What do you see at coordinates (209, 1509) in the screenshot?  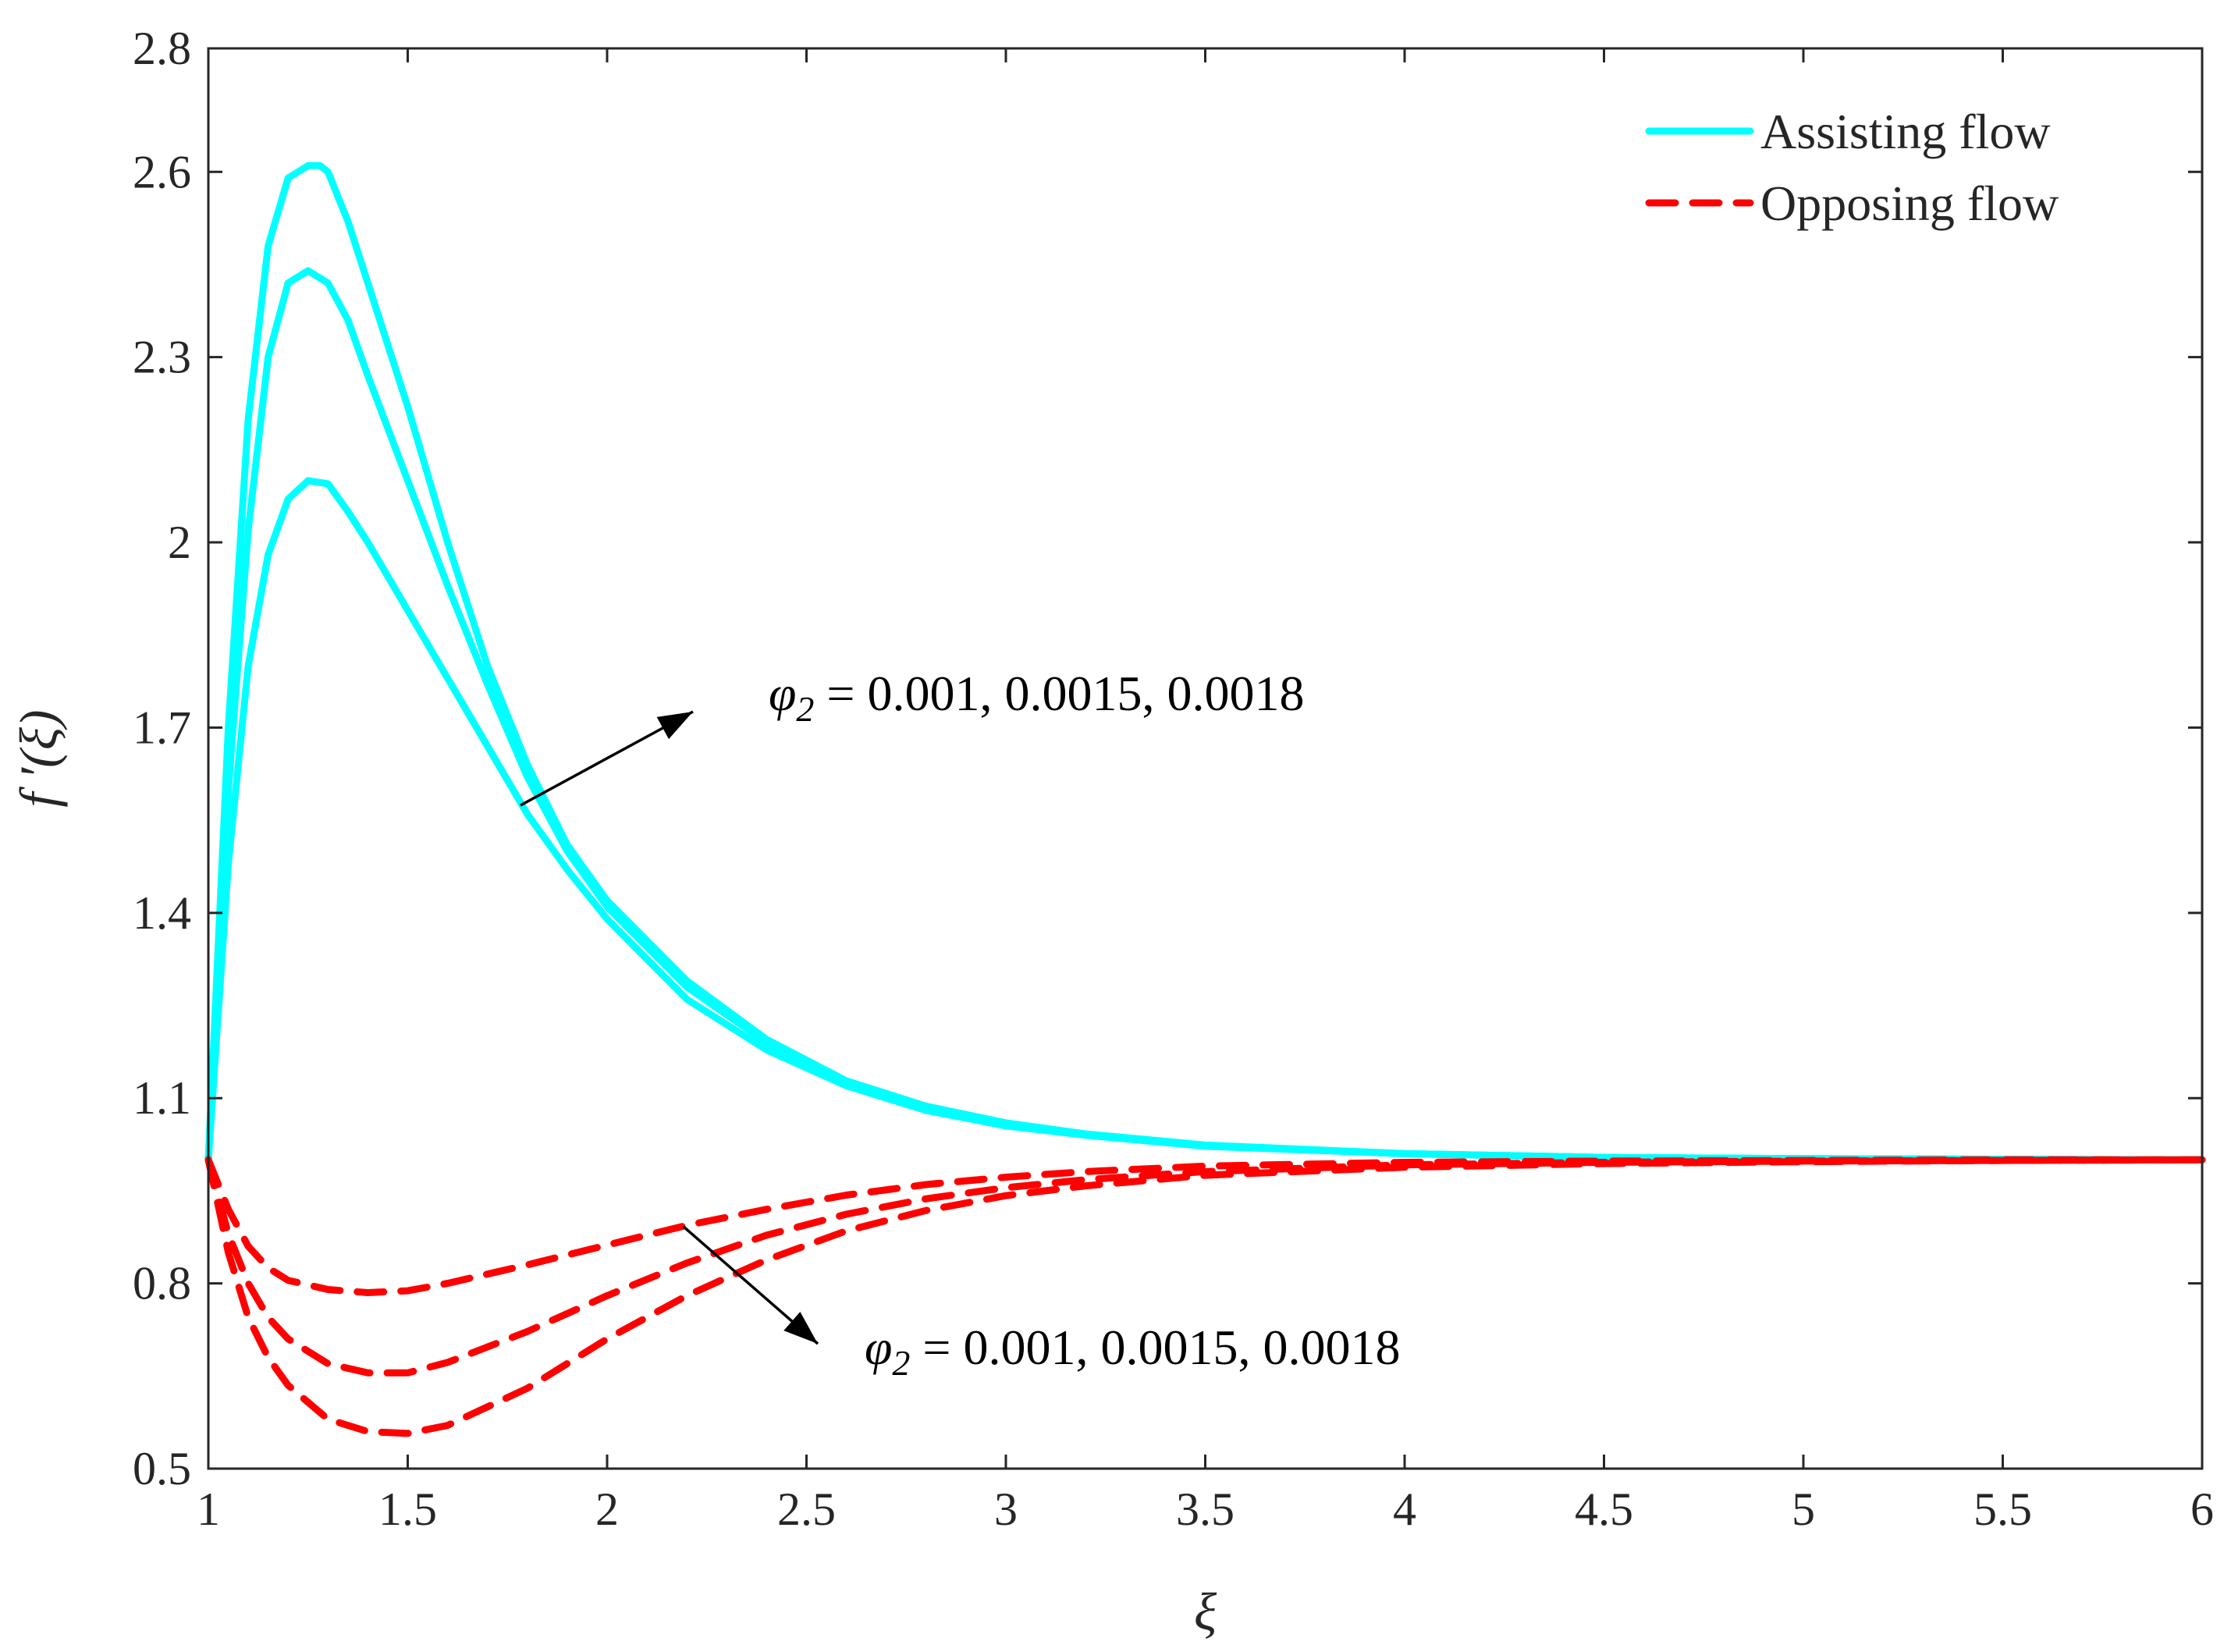 I see `x-tick-label: 1` at bounding box center [209, 1509].